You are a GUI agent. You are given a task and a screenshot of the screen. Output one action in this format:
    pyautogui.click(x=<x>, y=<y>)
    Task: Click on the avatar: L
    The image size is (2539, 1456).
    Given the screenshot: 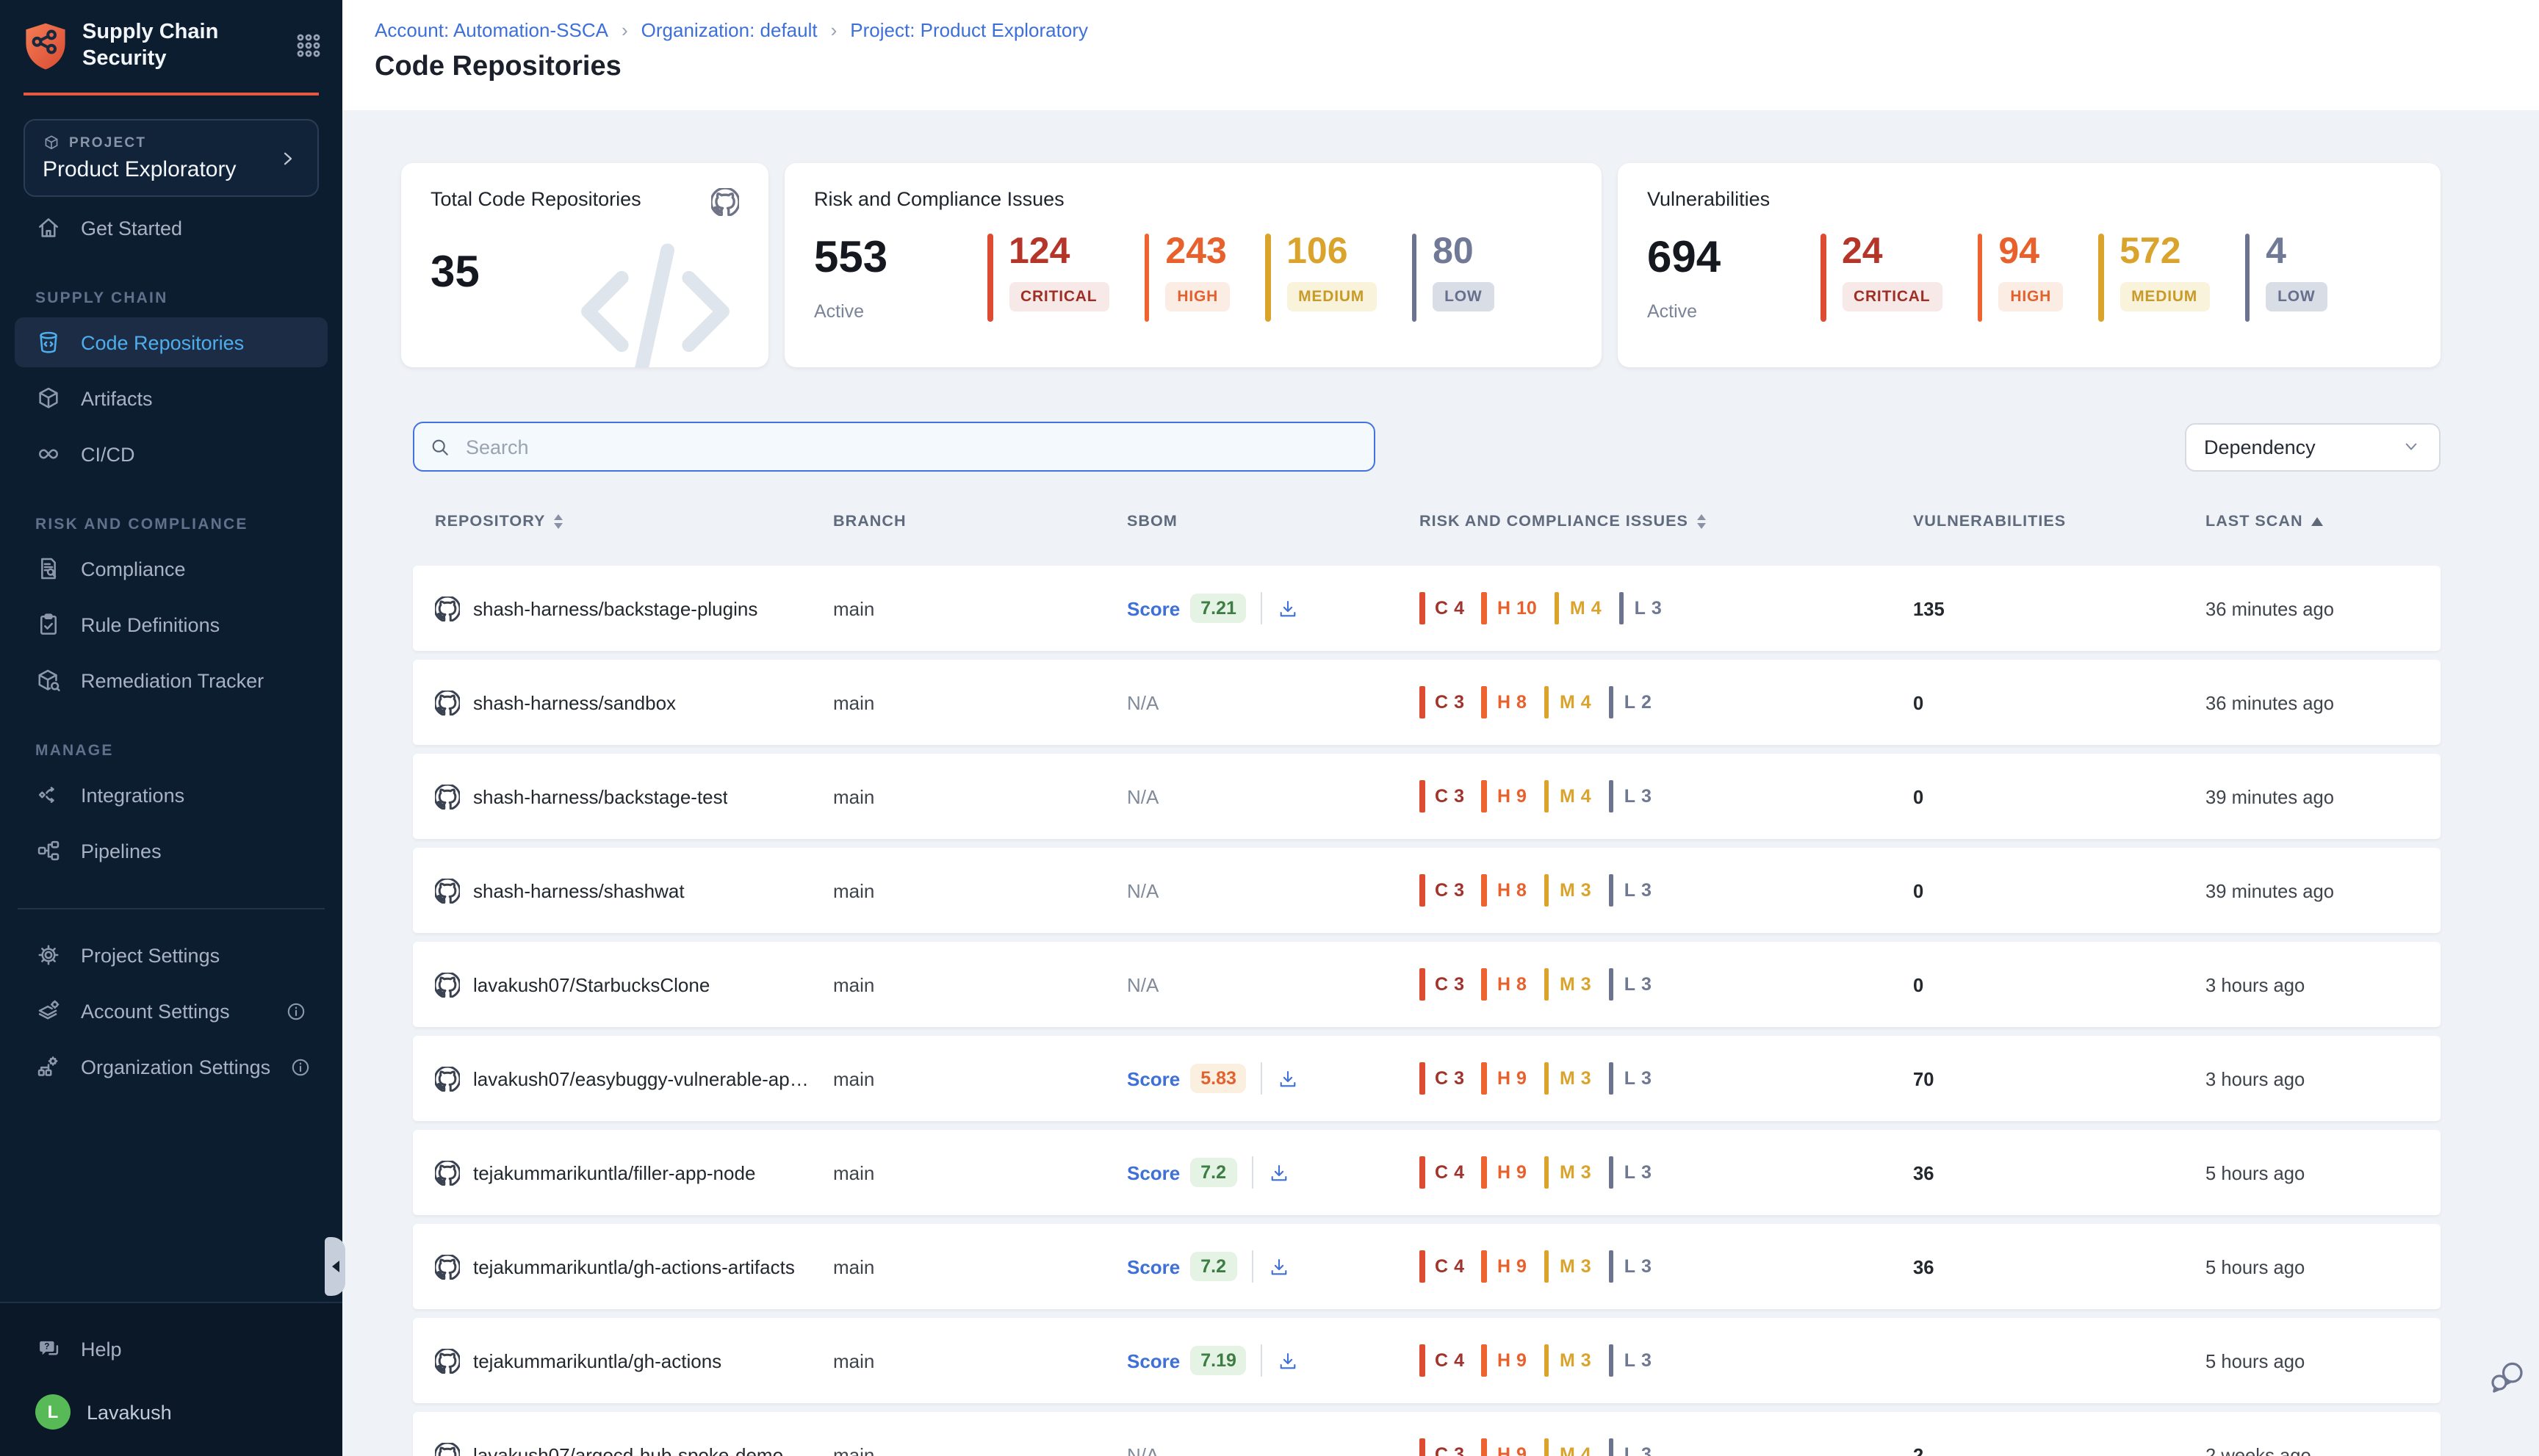 What is the action you would take?
    pyautogui.click(x=53, y=1412)
    